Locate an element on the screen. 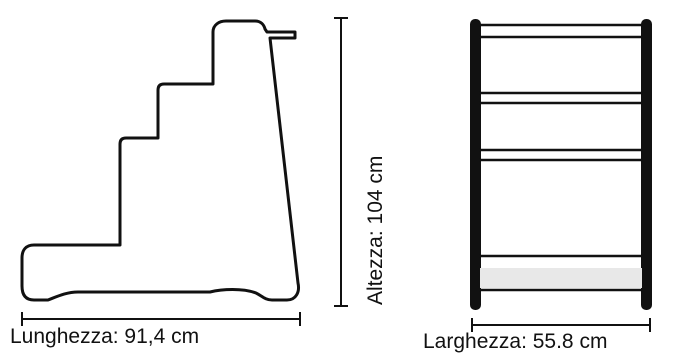 The width and height of the screenshot is (677, 360). length-label: Lunghezza: 91,4 cm is located at coordinates (105, 336).